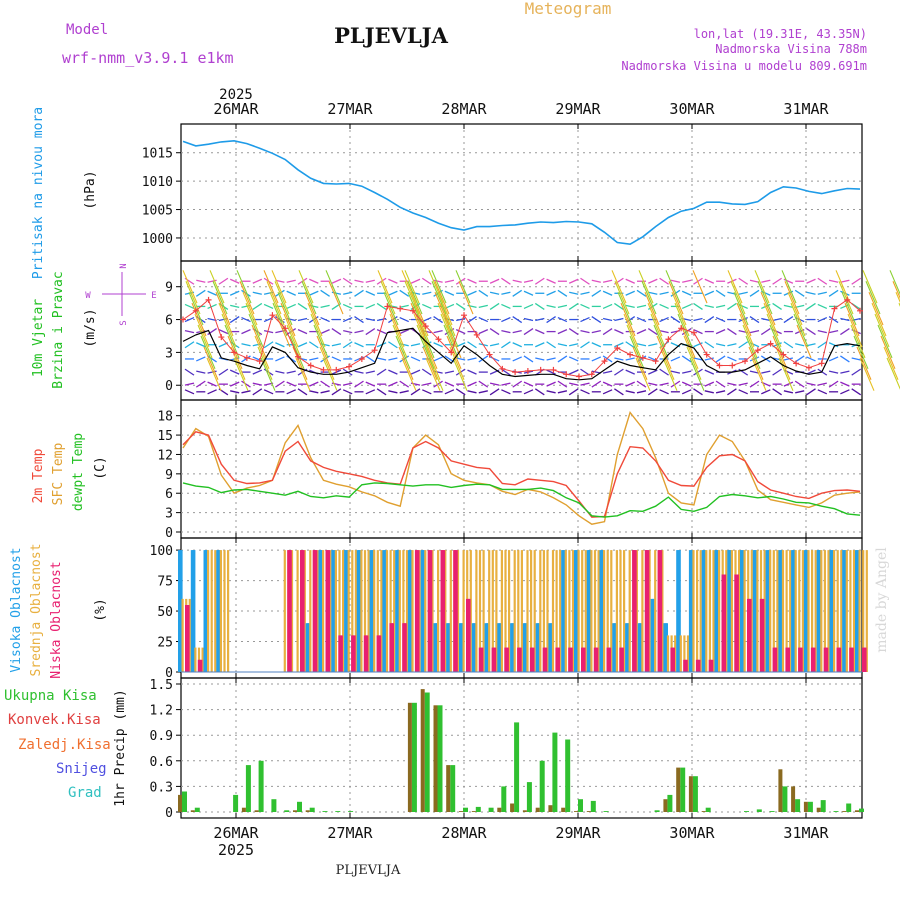 Image resolution: width=900 pixels, height=900 pixels. What do you see at coordinates (692, 833) in the screenshot?
I see `bottom-date-label: 30MAR` at bounding box center [692, 833].